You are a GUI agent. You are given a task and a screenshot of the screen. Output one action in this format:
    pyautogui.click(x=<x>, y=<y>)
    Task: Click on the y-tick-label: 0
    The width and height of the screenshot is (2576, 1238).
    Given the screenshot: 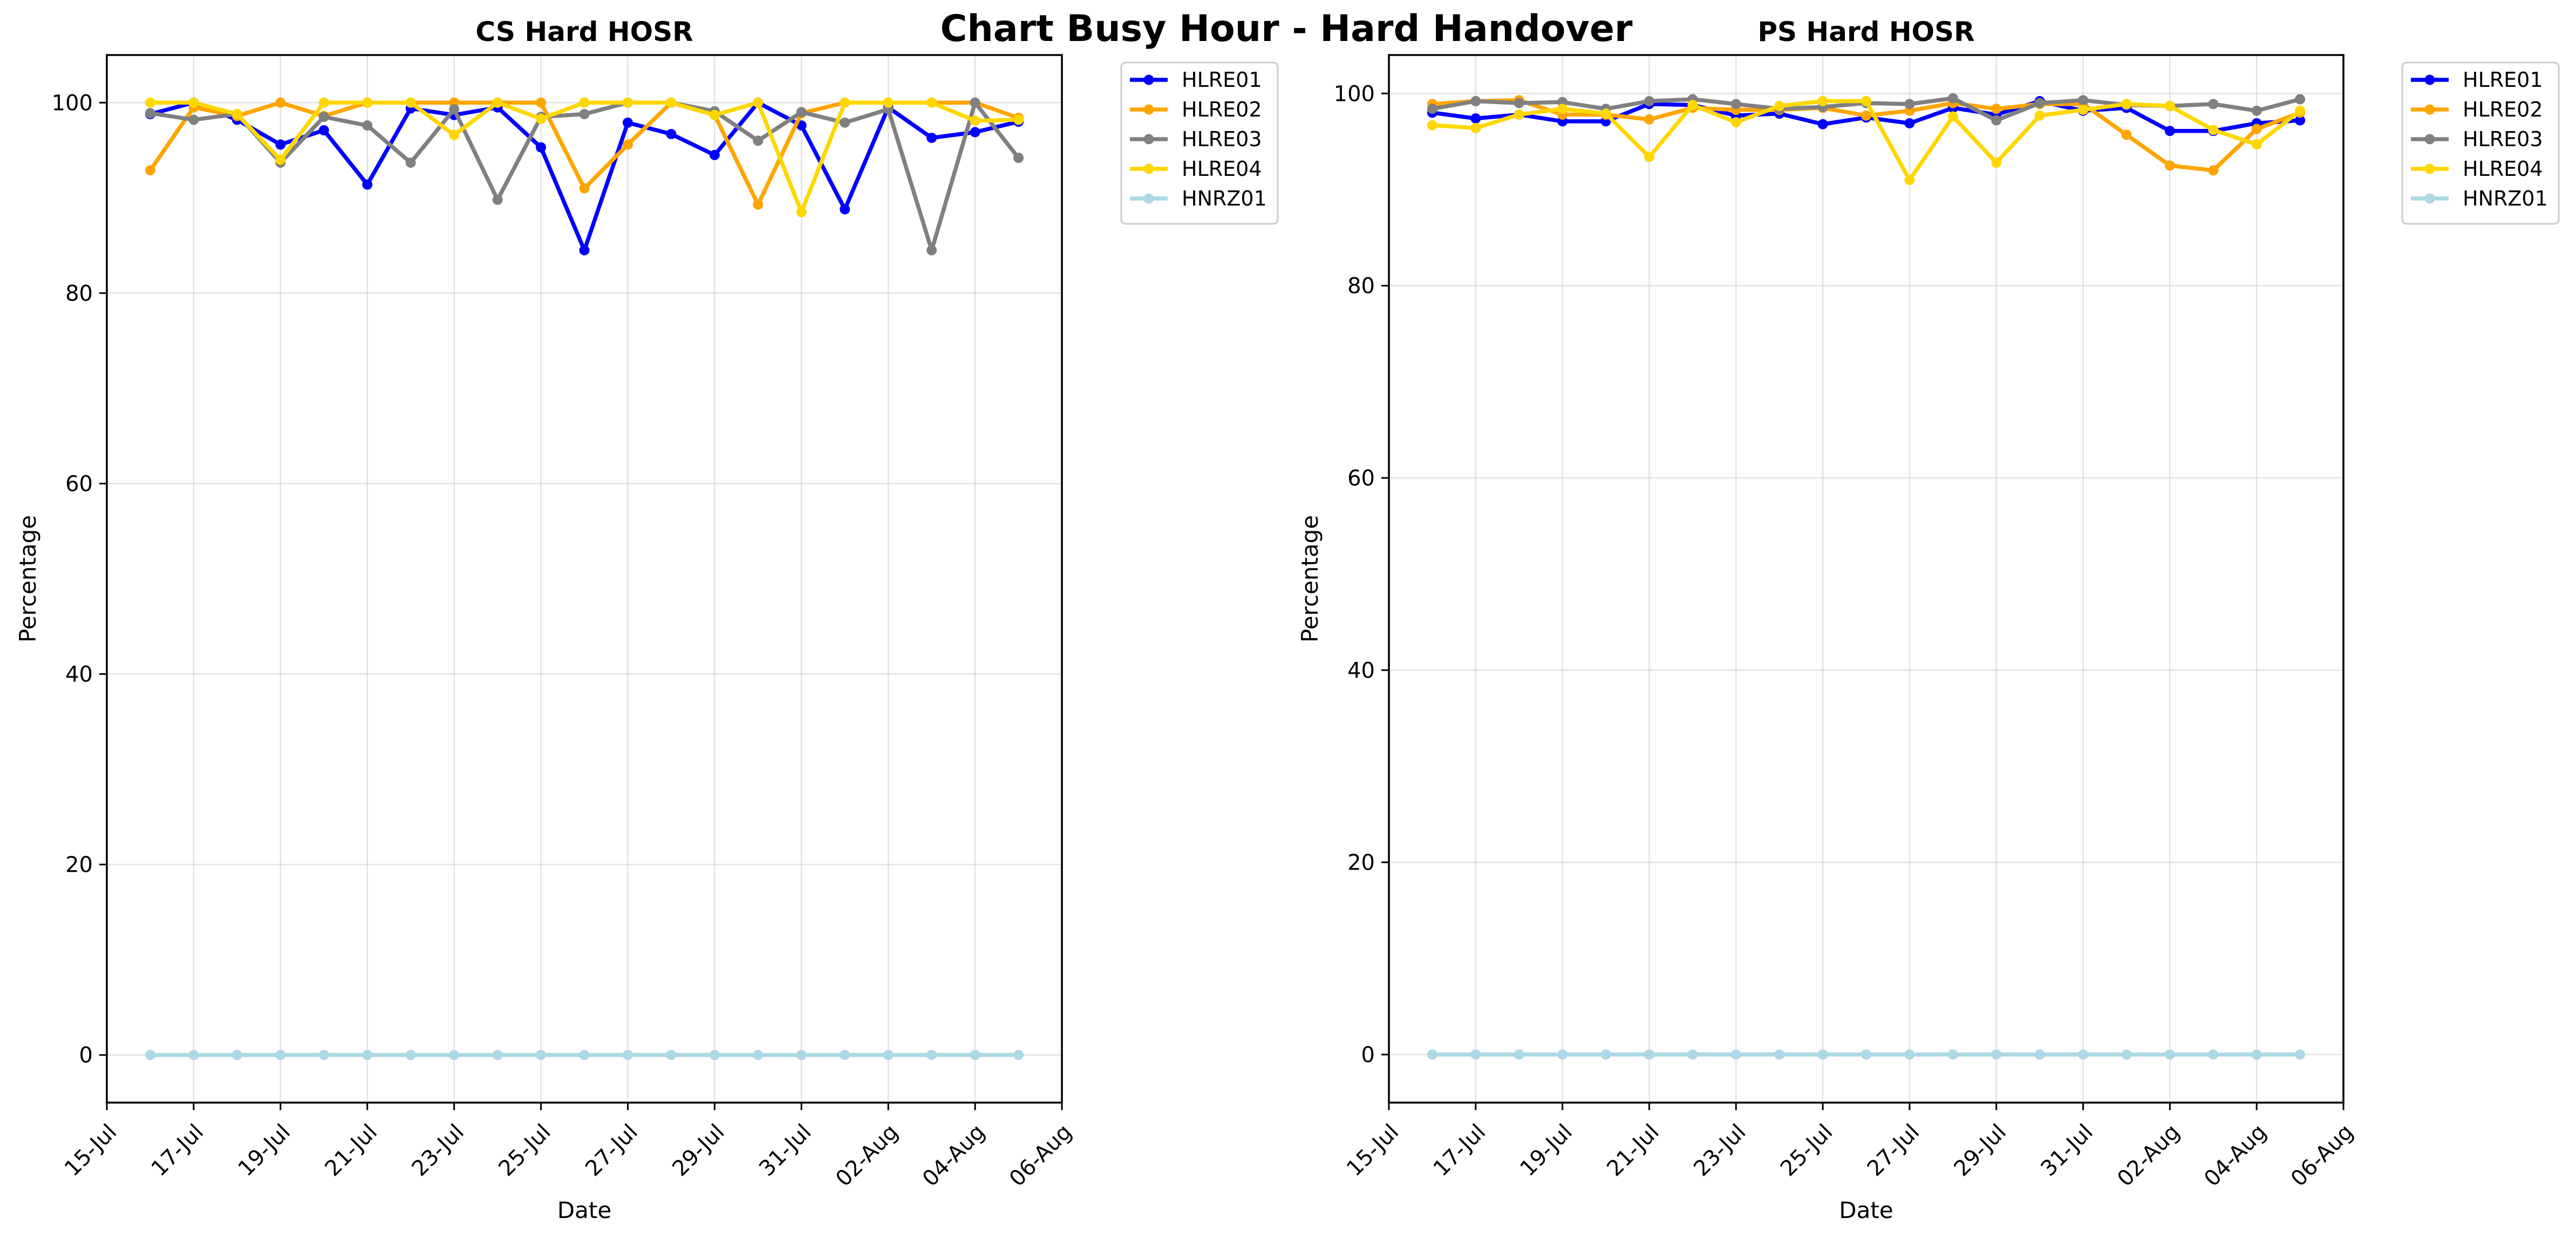 What is the action you would take?
    pyautogui.click(x=86, y=1055)
    